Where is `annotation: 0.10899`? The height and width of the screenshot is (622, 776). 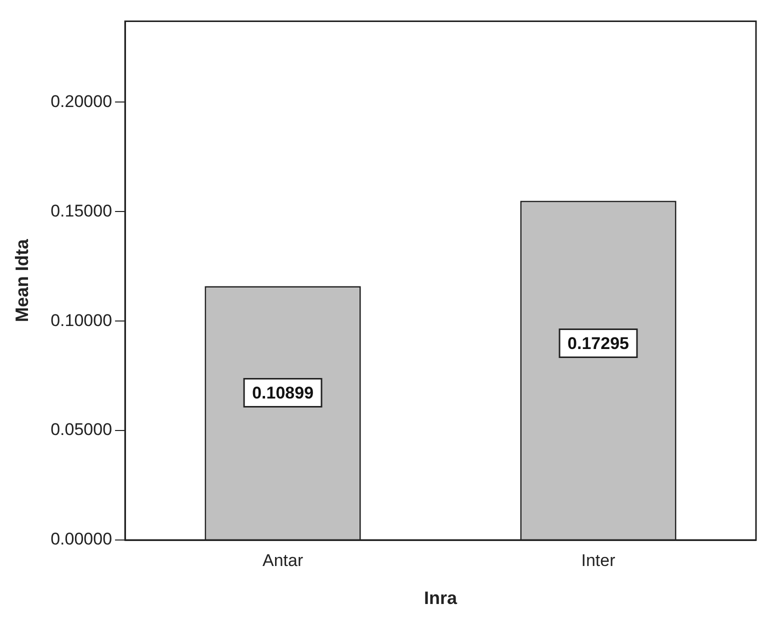
annotation: 0.10899 is located at coordinates (283, 392).